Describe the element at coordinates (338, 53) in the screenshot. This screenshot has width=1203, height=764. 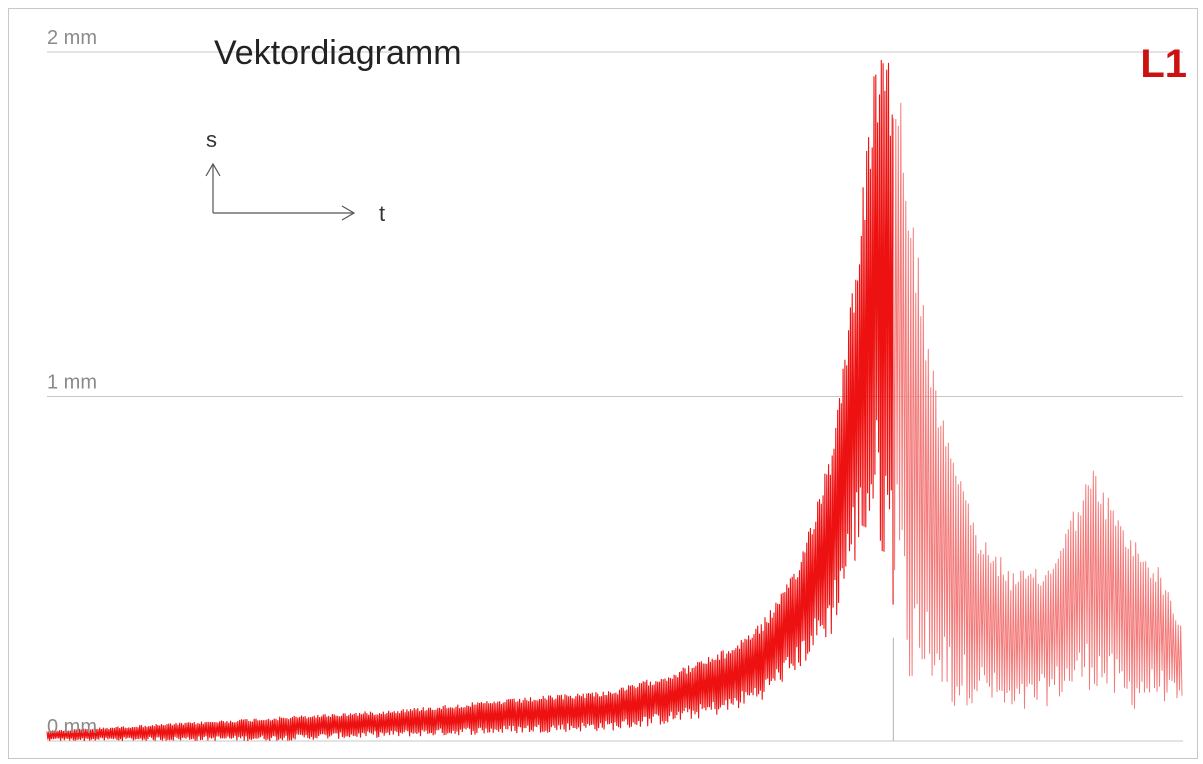
I see `chart-title: Vektordiagramm` at that location.